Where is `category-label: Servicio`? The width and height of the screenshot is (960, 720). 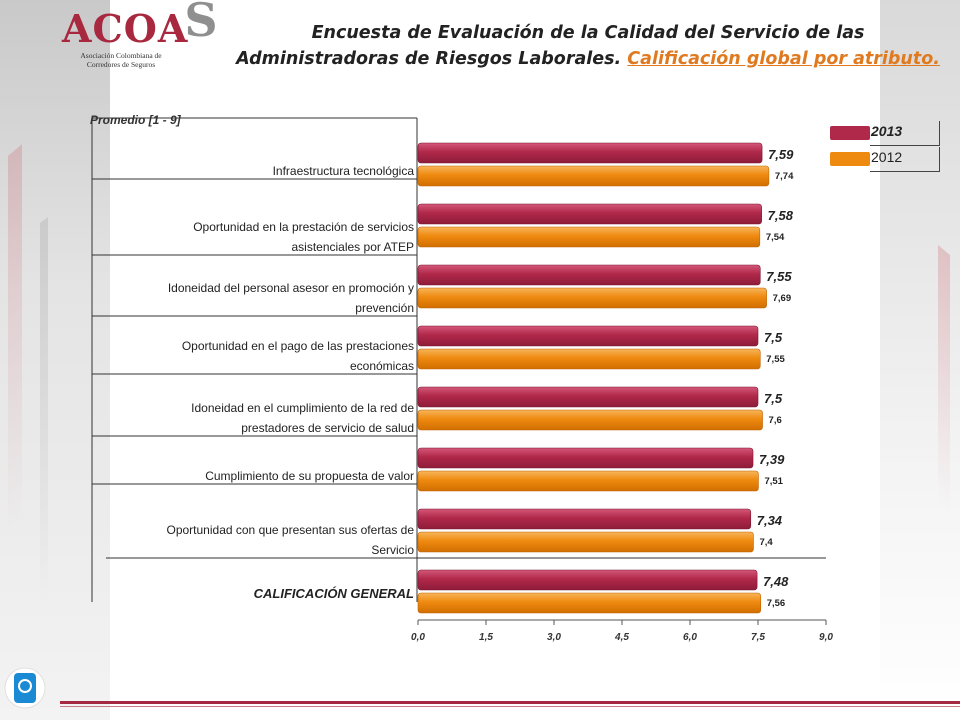
category-label: Servicio is located at coordinates (392, 550).